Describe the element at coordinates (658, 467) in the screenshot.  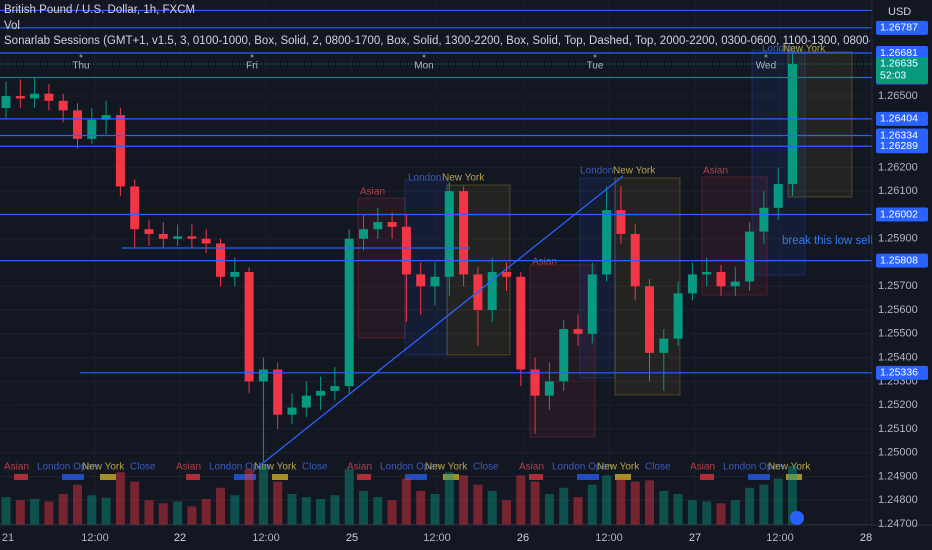
I see `bottom-session: Close` at that location.